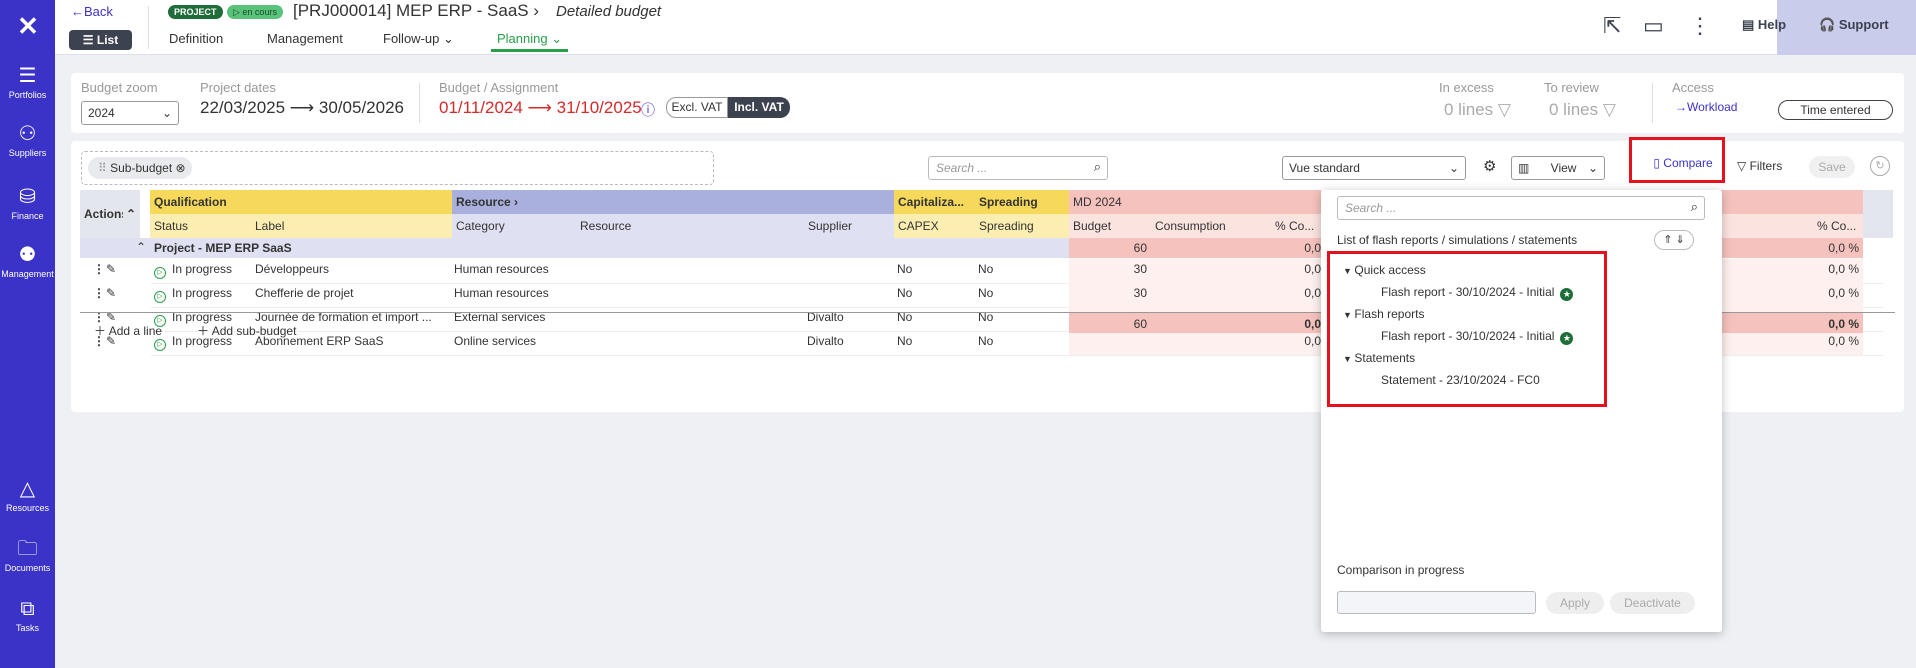 The image size is (1916, 668). Describe the element at coordinates (759, 107) in the screenshot. I see `incl-vat-toggle: Incl. VAT` at that location.